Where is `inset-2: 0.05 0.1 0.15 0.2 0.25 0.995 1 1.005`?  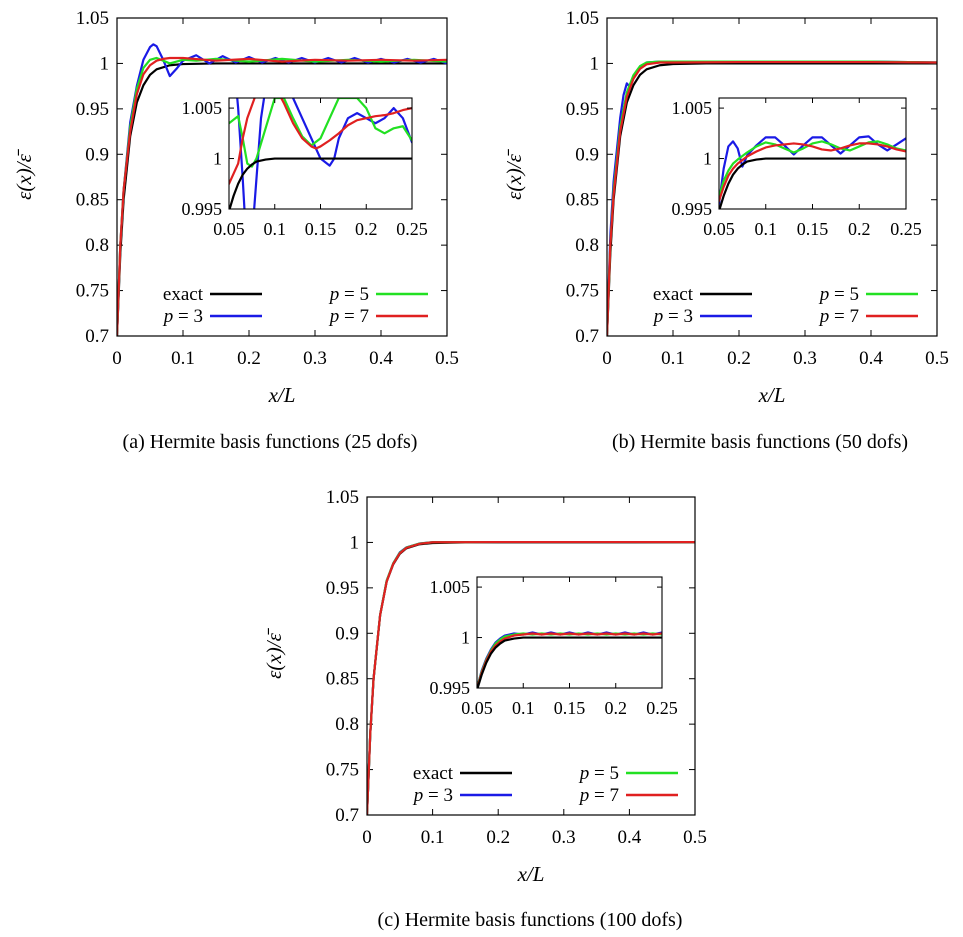
inset-2: 0.05 0.1 0.15 0.2 0.25 0.995 1 1.005 is located at coordinates (554, 647).